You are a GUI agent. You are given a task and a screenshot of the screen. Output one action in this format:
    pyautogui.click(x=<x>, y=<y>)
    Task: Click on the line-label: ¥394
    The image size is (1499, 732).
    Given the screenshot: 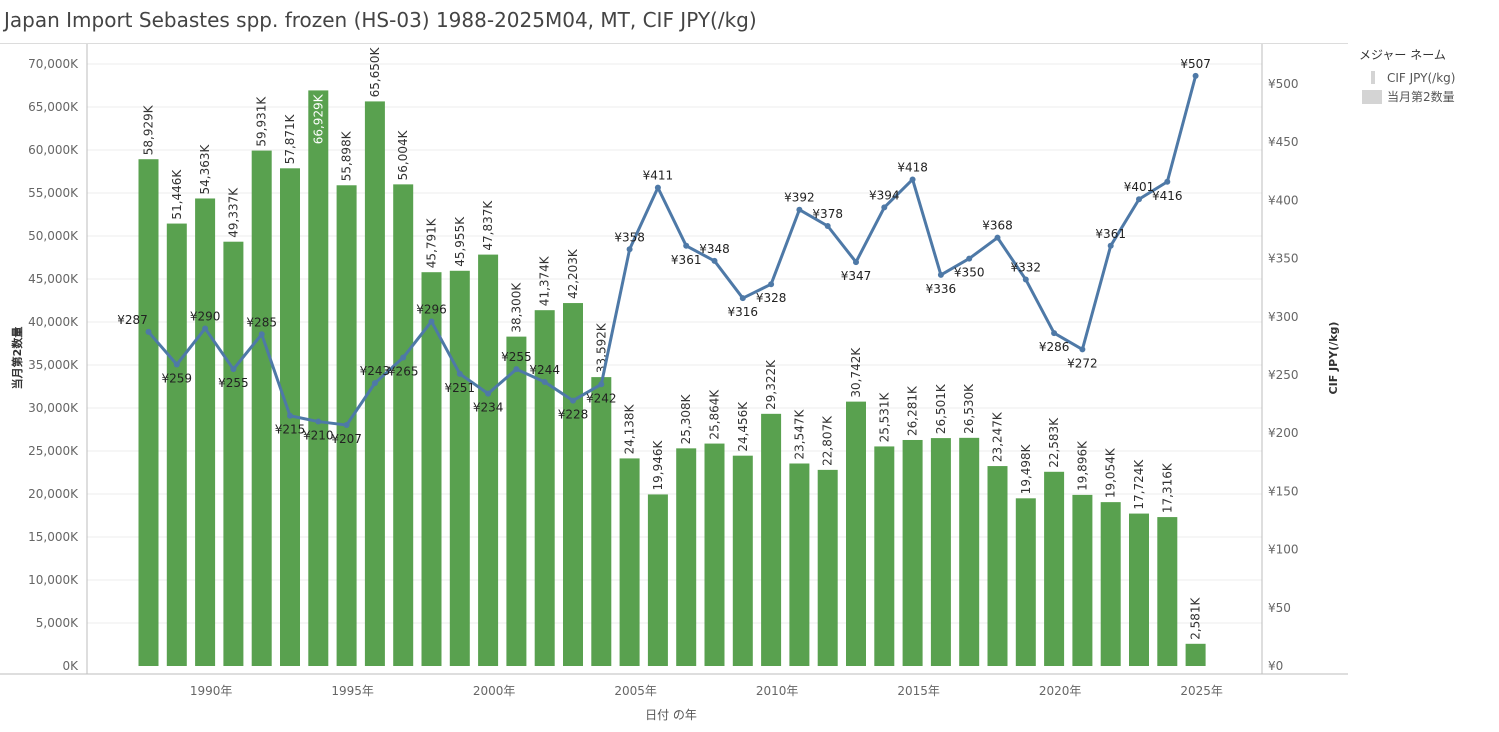 What is the action you would take?
    pyautogui.click(x=884, y=195)
    